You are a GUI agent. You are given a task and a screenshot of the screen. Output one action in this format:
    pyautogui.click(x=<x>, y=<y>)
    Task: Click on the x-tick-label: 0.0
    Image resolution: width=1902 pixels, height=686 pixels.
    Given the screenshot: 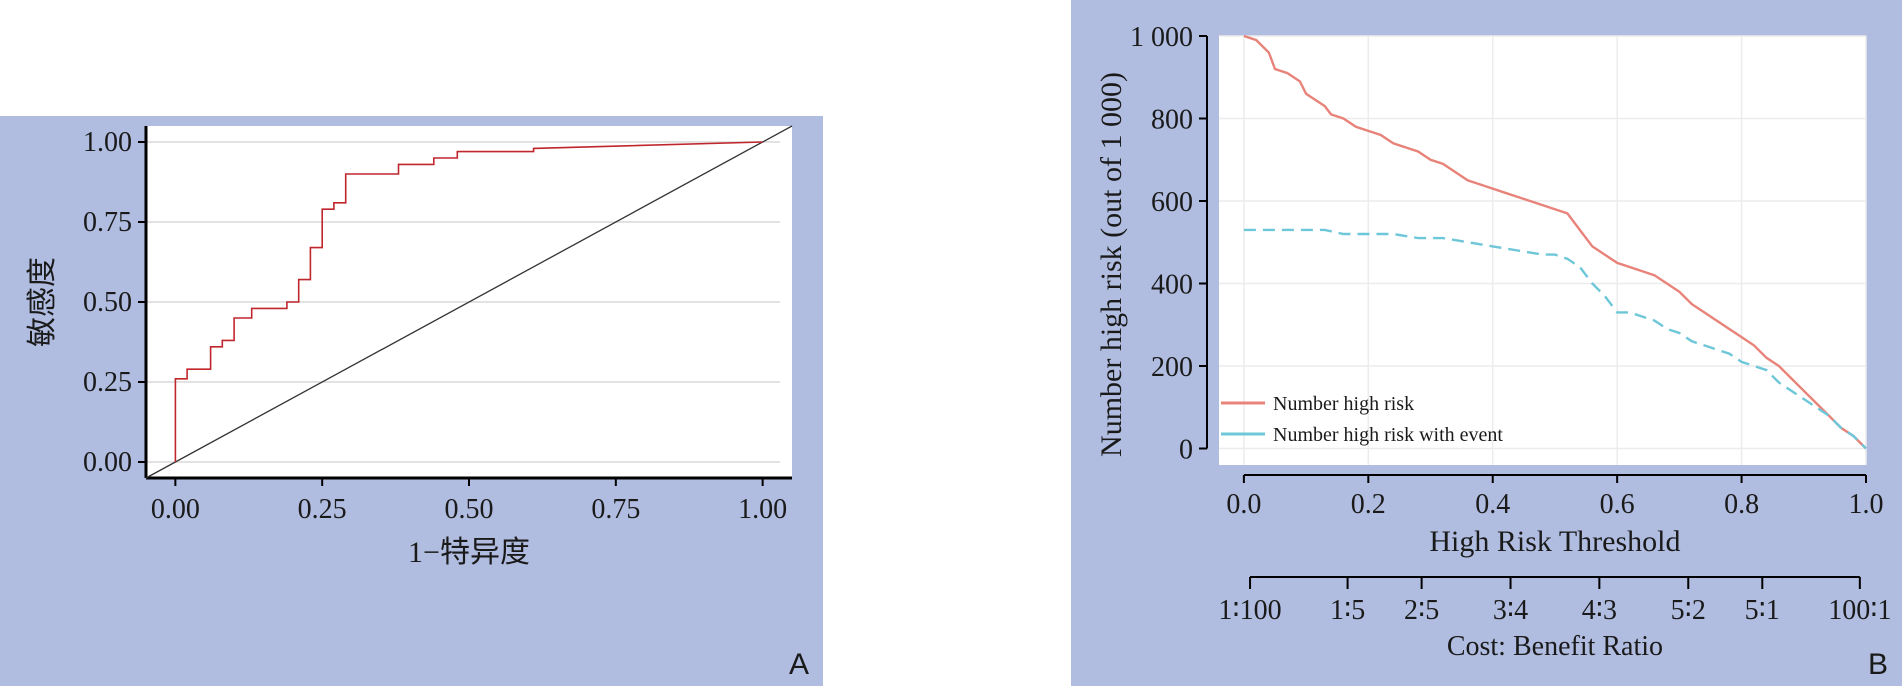 What is the action you would take?
    pyautogui.click(x=1243, y=504)
    